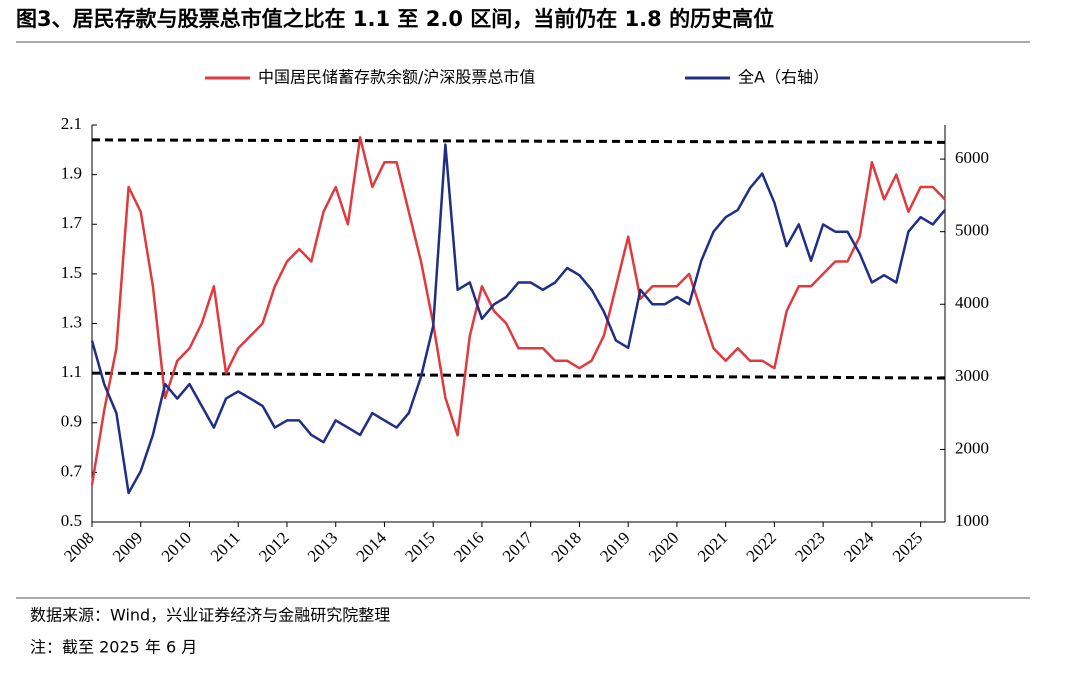  I want to click on x-tick-label: 2019, so click(614, 546).